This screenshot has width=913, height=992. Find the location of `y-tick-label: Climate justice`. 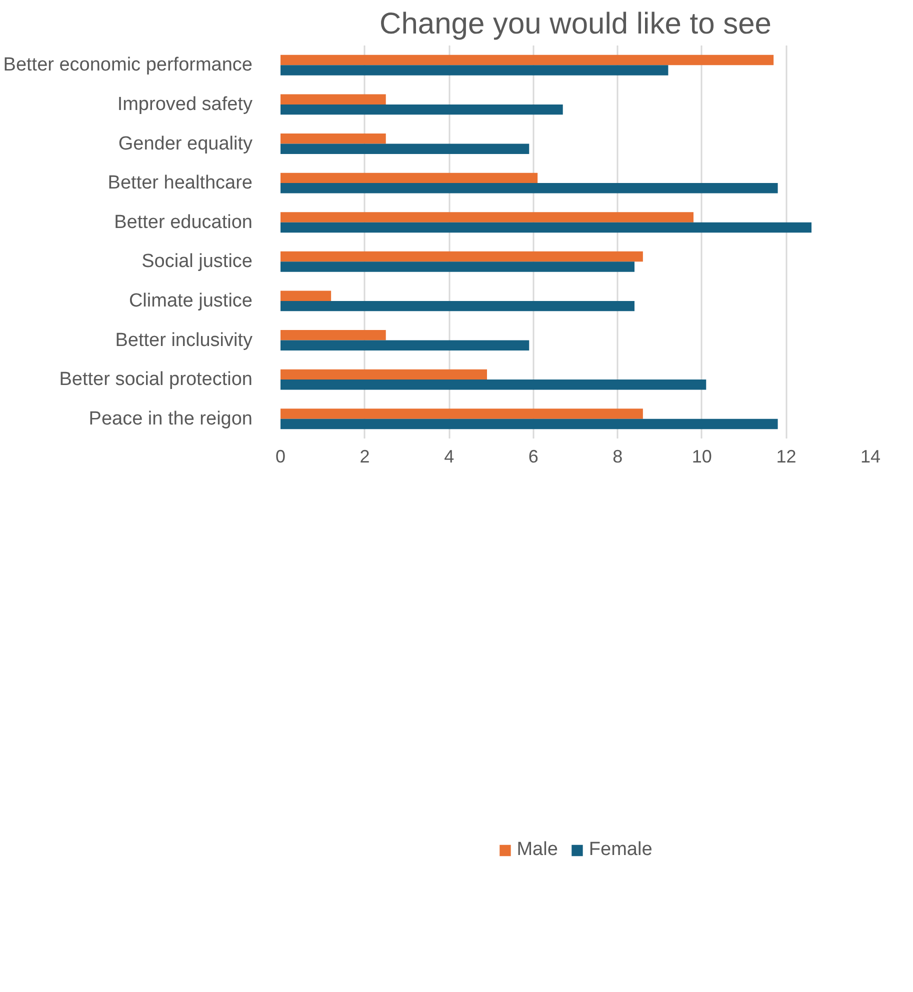

y-tick-label: Climate justice is located at coordinates (190, 301).